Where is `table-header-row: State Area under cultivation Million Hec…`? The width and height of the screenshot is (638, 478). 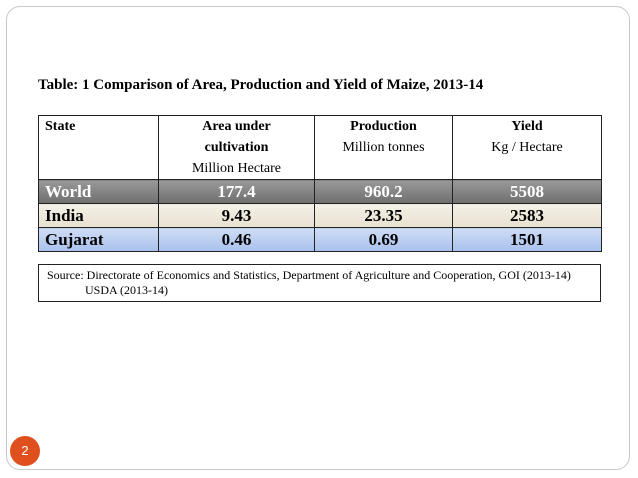
table-header-row: State Area under cultivation Million Hec… is located at coordinates (320, 147).